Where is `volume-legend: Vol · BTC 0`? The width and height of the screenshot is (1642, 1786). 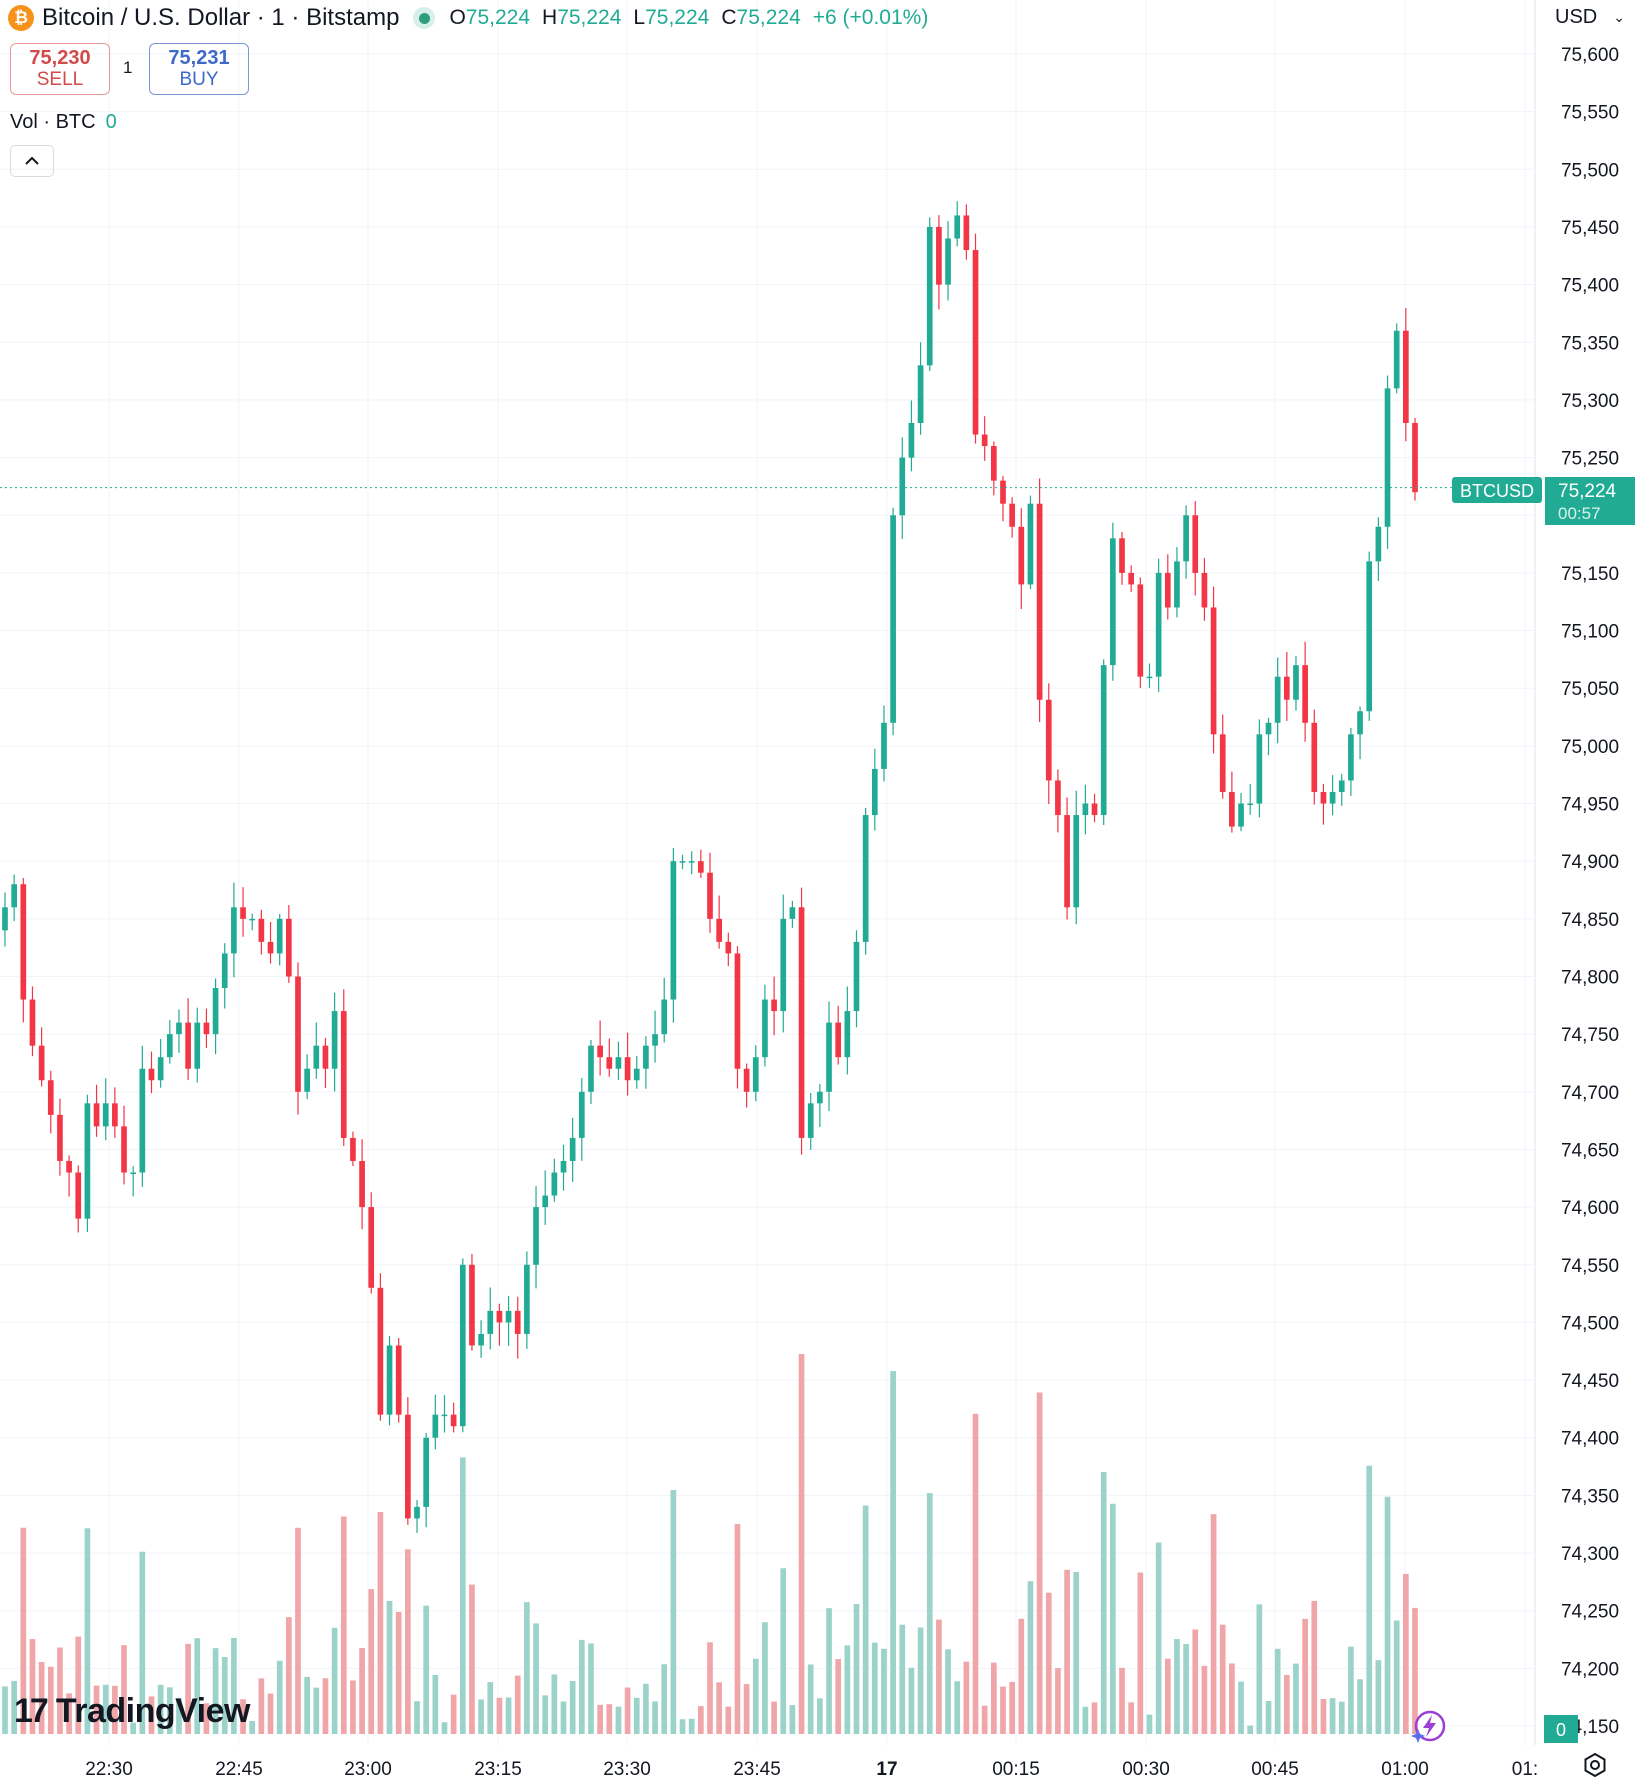
volume-legend: Vol · BTC 0 is located at coordinates (63, 122).